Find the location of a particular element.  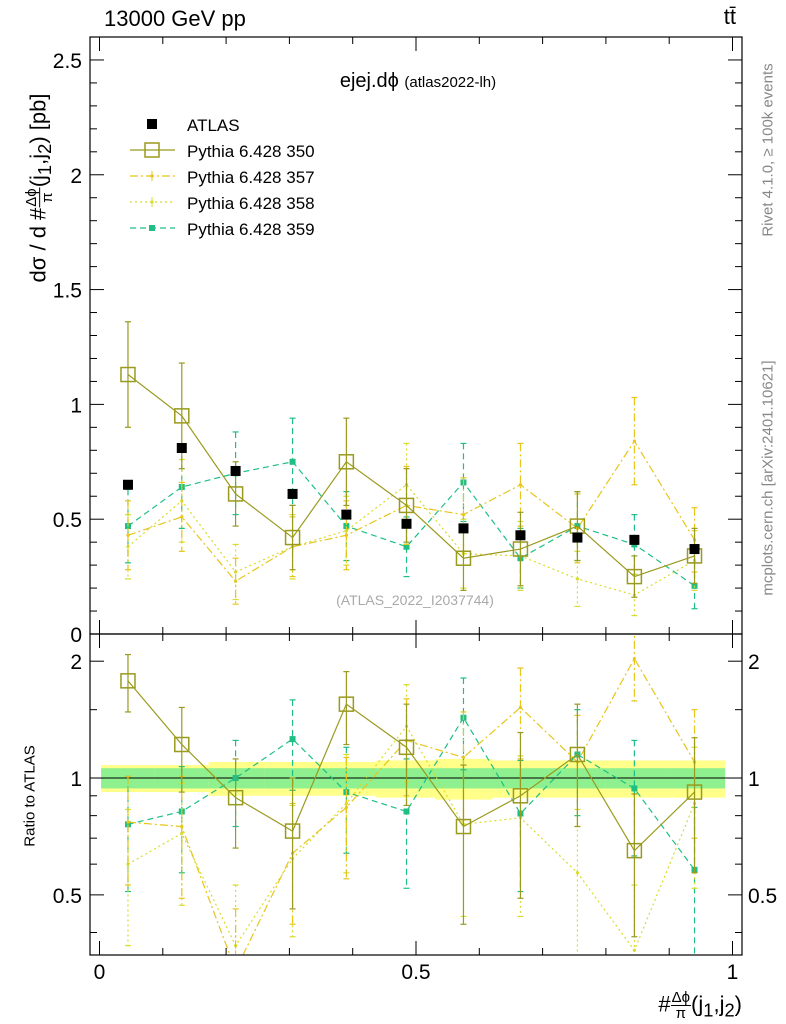

xlabel-frac-num: Δϕ is located at coordinates (681, 997).